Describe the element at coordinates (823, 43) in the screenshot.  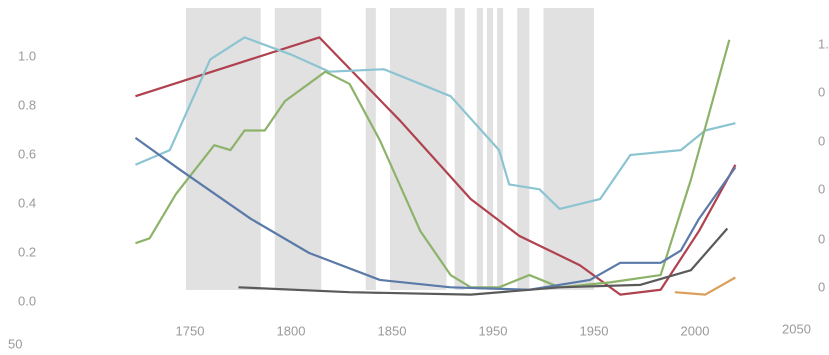
I see `cropped-label: 1.` at that location.